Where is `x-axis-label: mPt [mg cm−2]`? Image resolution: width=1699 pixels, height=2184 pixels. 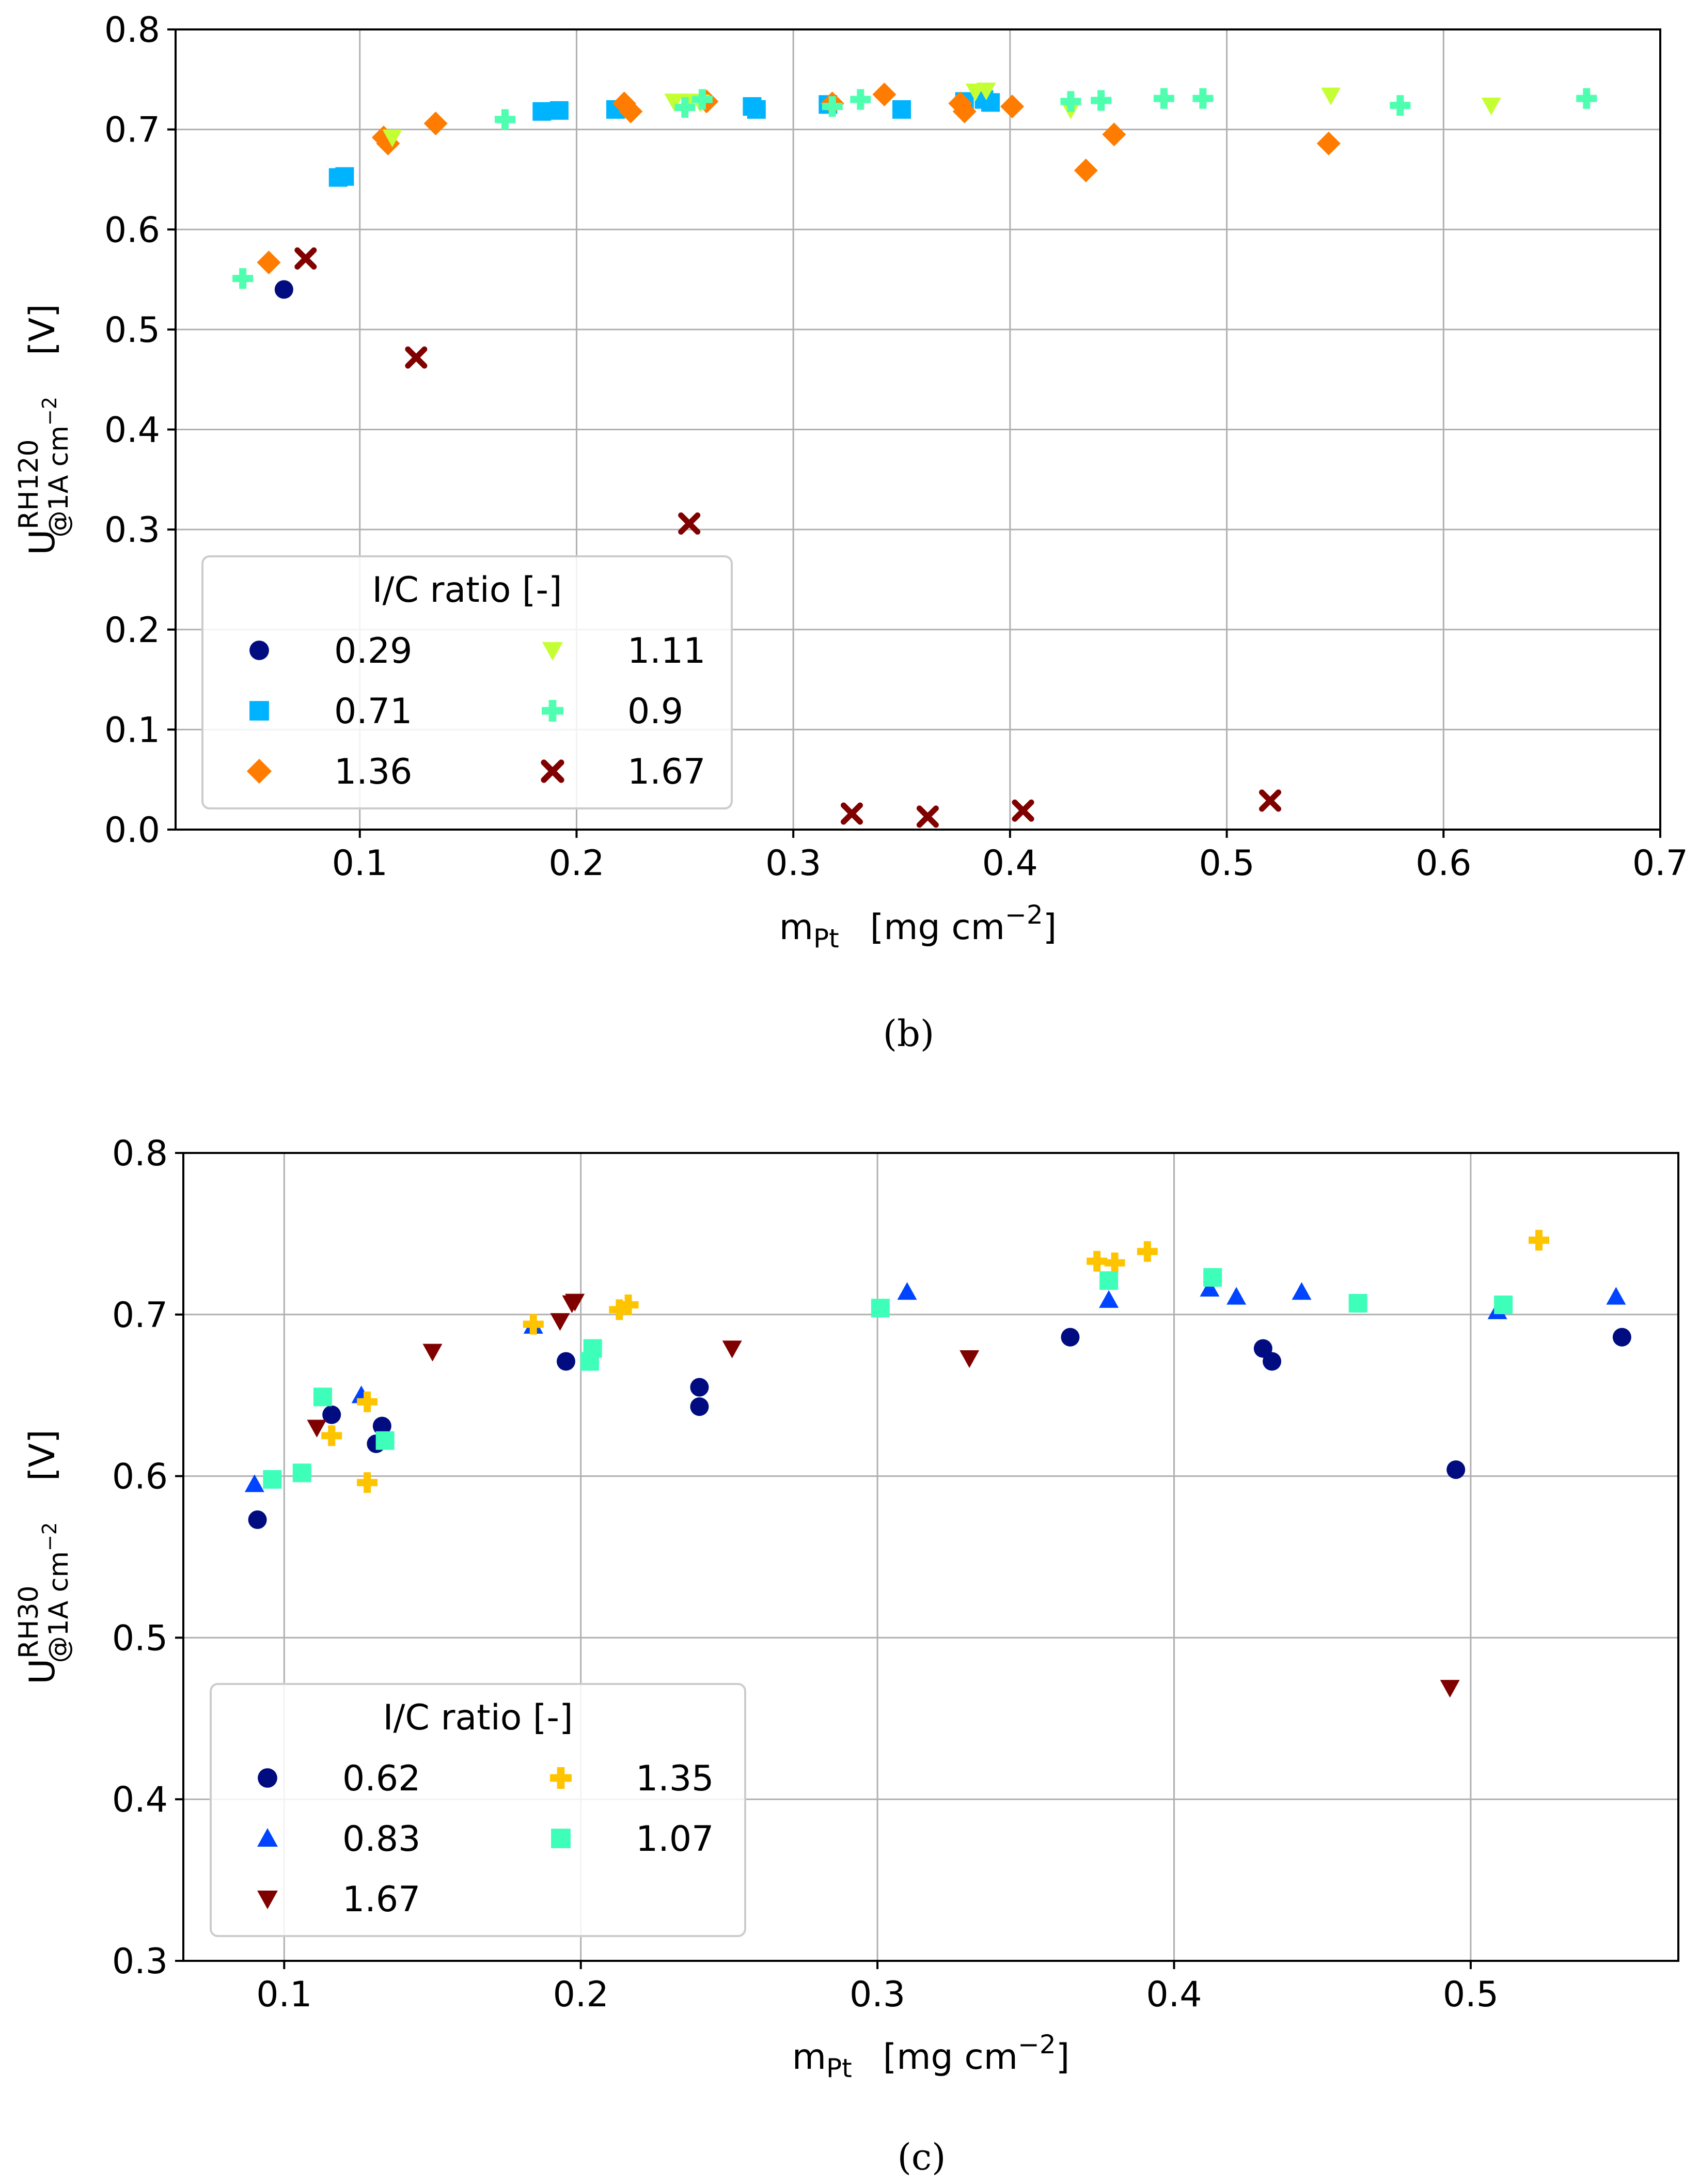
x-axis-label: mPt [mg cm−2] is located at coordinates (918, 927).